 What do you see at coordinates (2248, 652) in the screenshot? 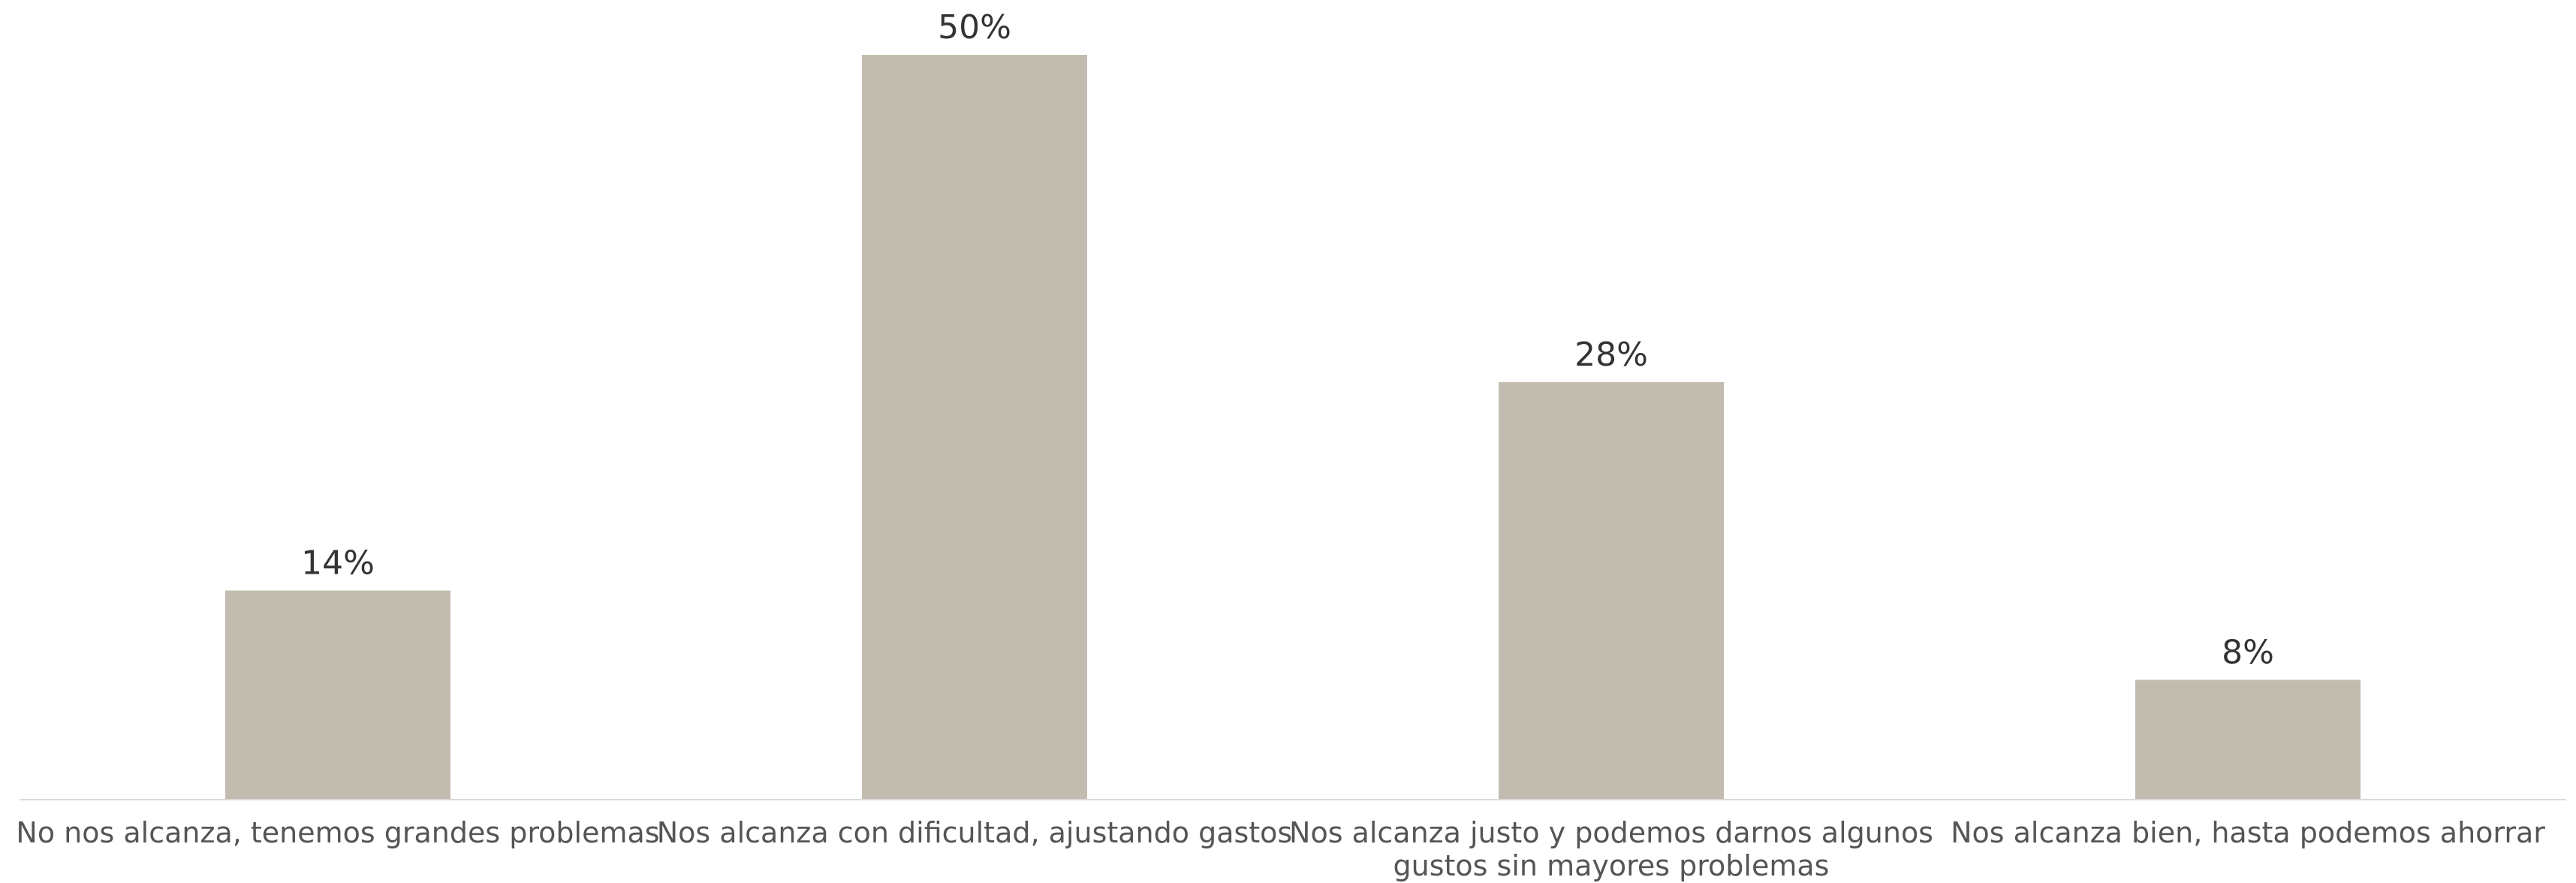
I see `value-label-4: 8%` at bounding box center [2248, 652].